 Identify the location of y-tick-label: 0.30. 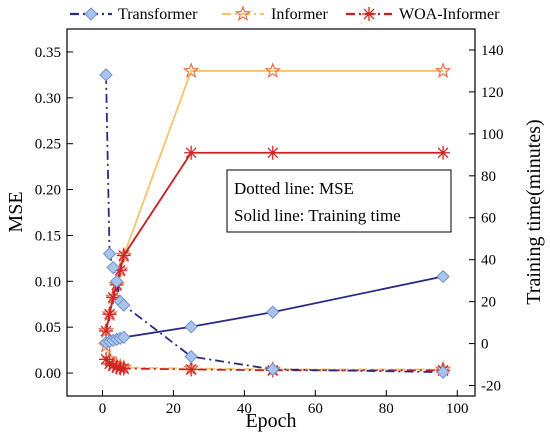
(48, 99).